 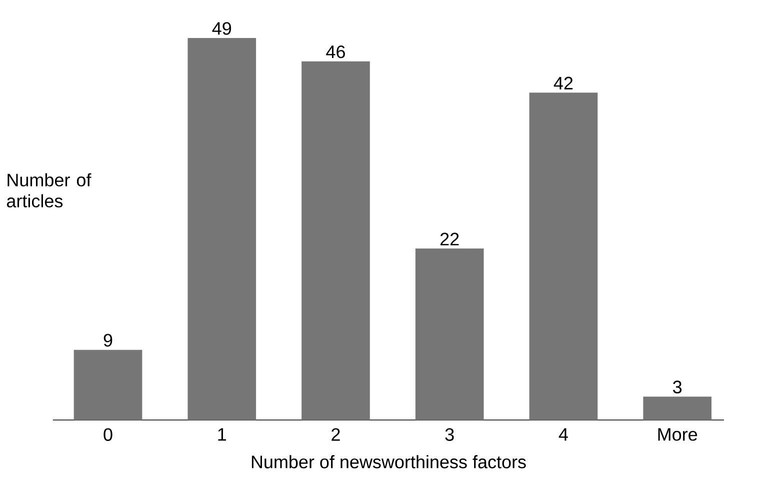 What do you see at coordinates (449, 239) in the screenshot?
I see `data-label: 22` at bounding box center [449, 239].